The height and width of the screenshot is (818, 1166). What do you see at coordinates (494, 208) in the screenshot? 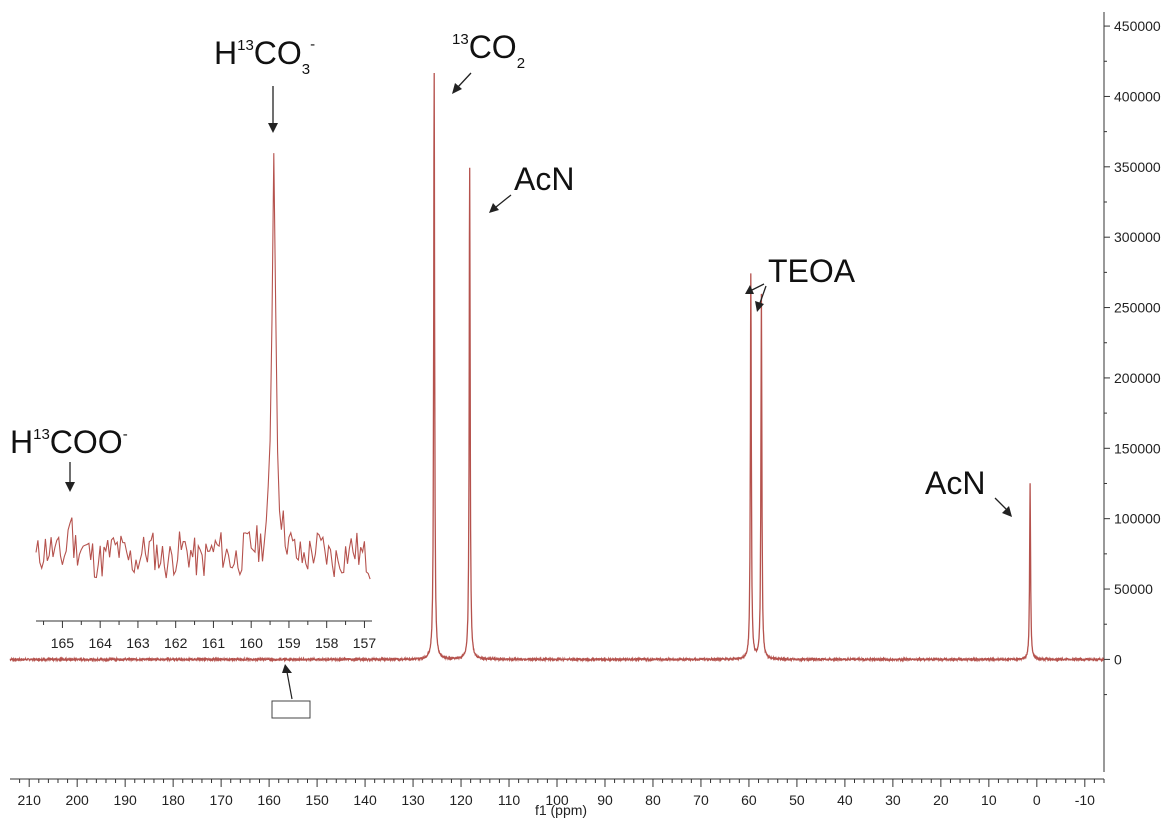
I see `annotation-acn-arrowhead` at bounding box center [494, 208].